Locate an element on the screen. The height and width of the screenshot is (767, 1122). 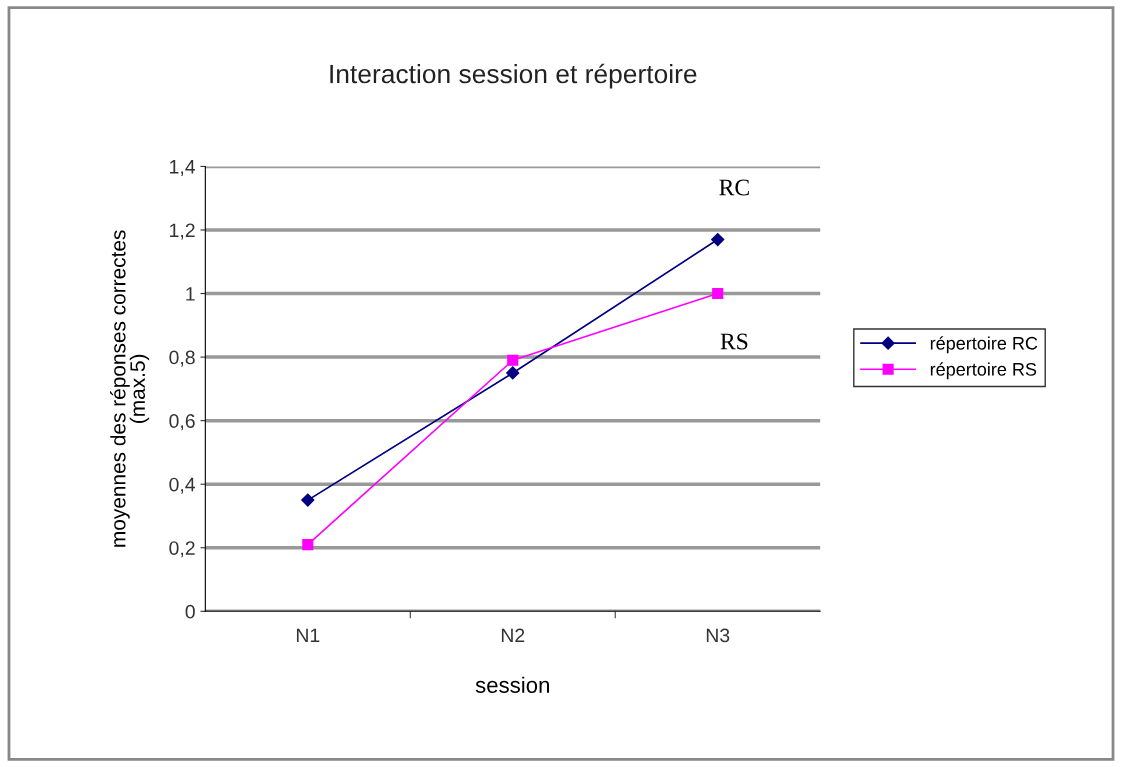
y-tick-label: 1,4 is located at coordinates (183, 168).